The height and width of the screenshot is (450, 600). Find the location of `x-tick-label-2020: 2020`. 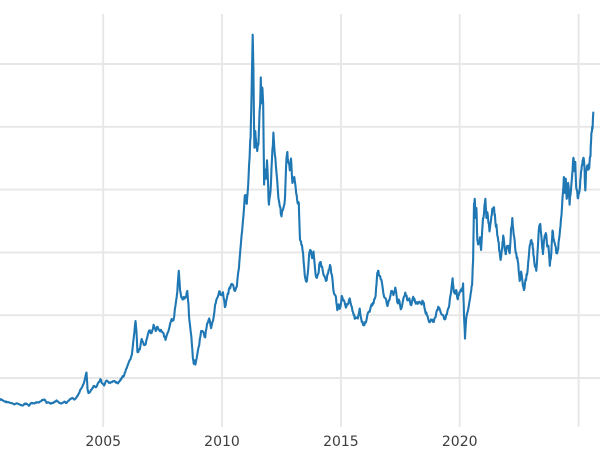

x-tick-label-2020: 2020 is located at coordinates (460, 442).